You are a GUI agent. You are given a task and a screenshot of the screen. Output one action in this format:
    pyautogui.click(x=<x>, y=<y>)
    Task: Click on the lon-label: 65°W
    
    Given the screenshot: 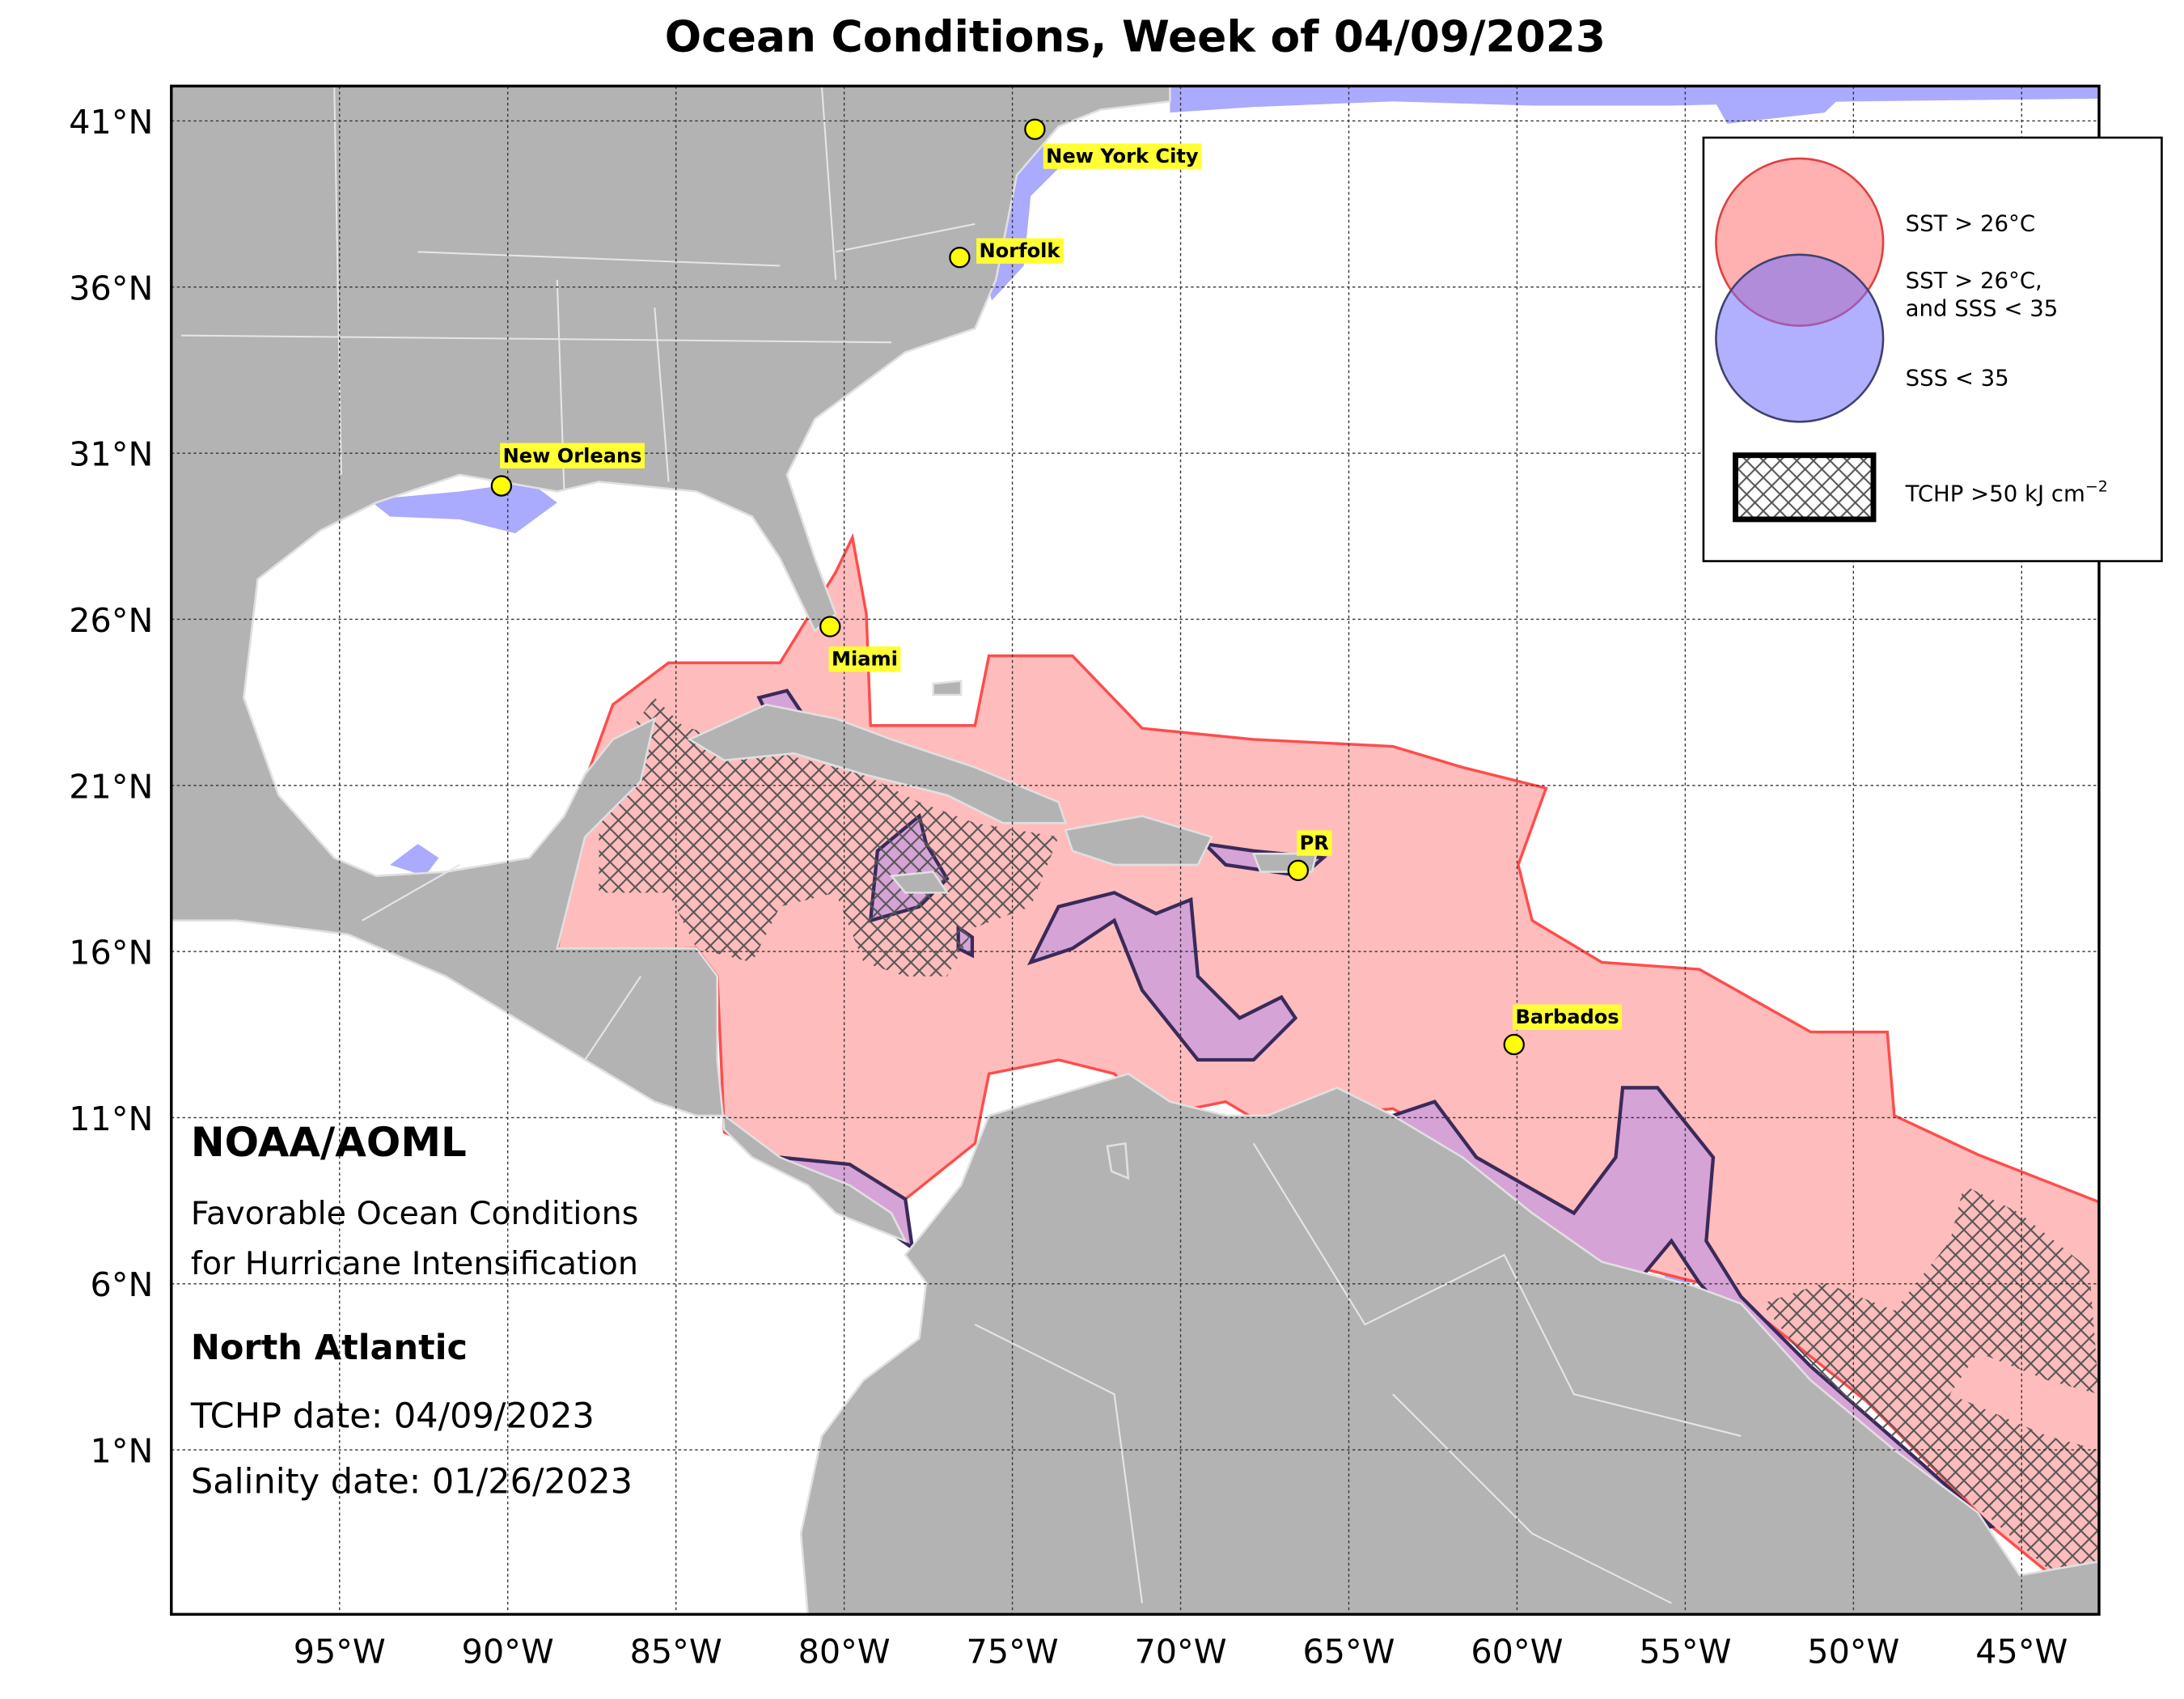 What is the action you would take?
    pyautogui.click(x=1348, y=1652)
    